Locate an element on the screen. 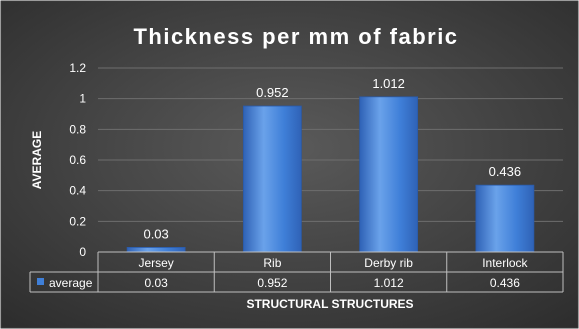 This screenshot has height=329, width=579. y-tick-label: 1.2 is located at coordinates (77, 68).